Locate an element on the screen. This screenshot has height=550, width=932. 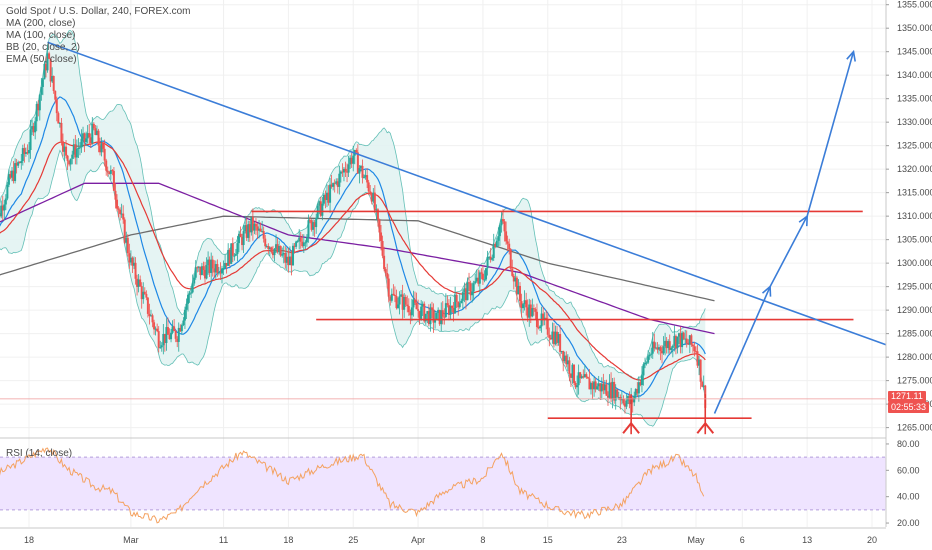
price-tick-label: 1335.000 is located at coordinates (914, 99).